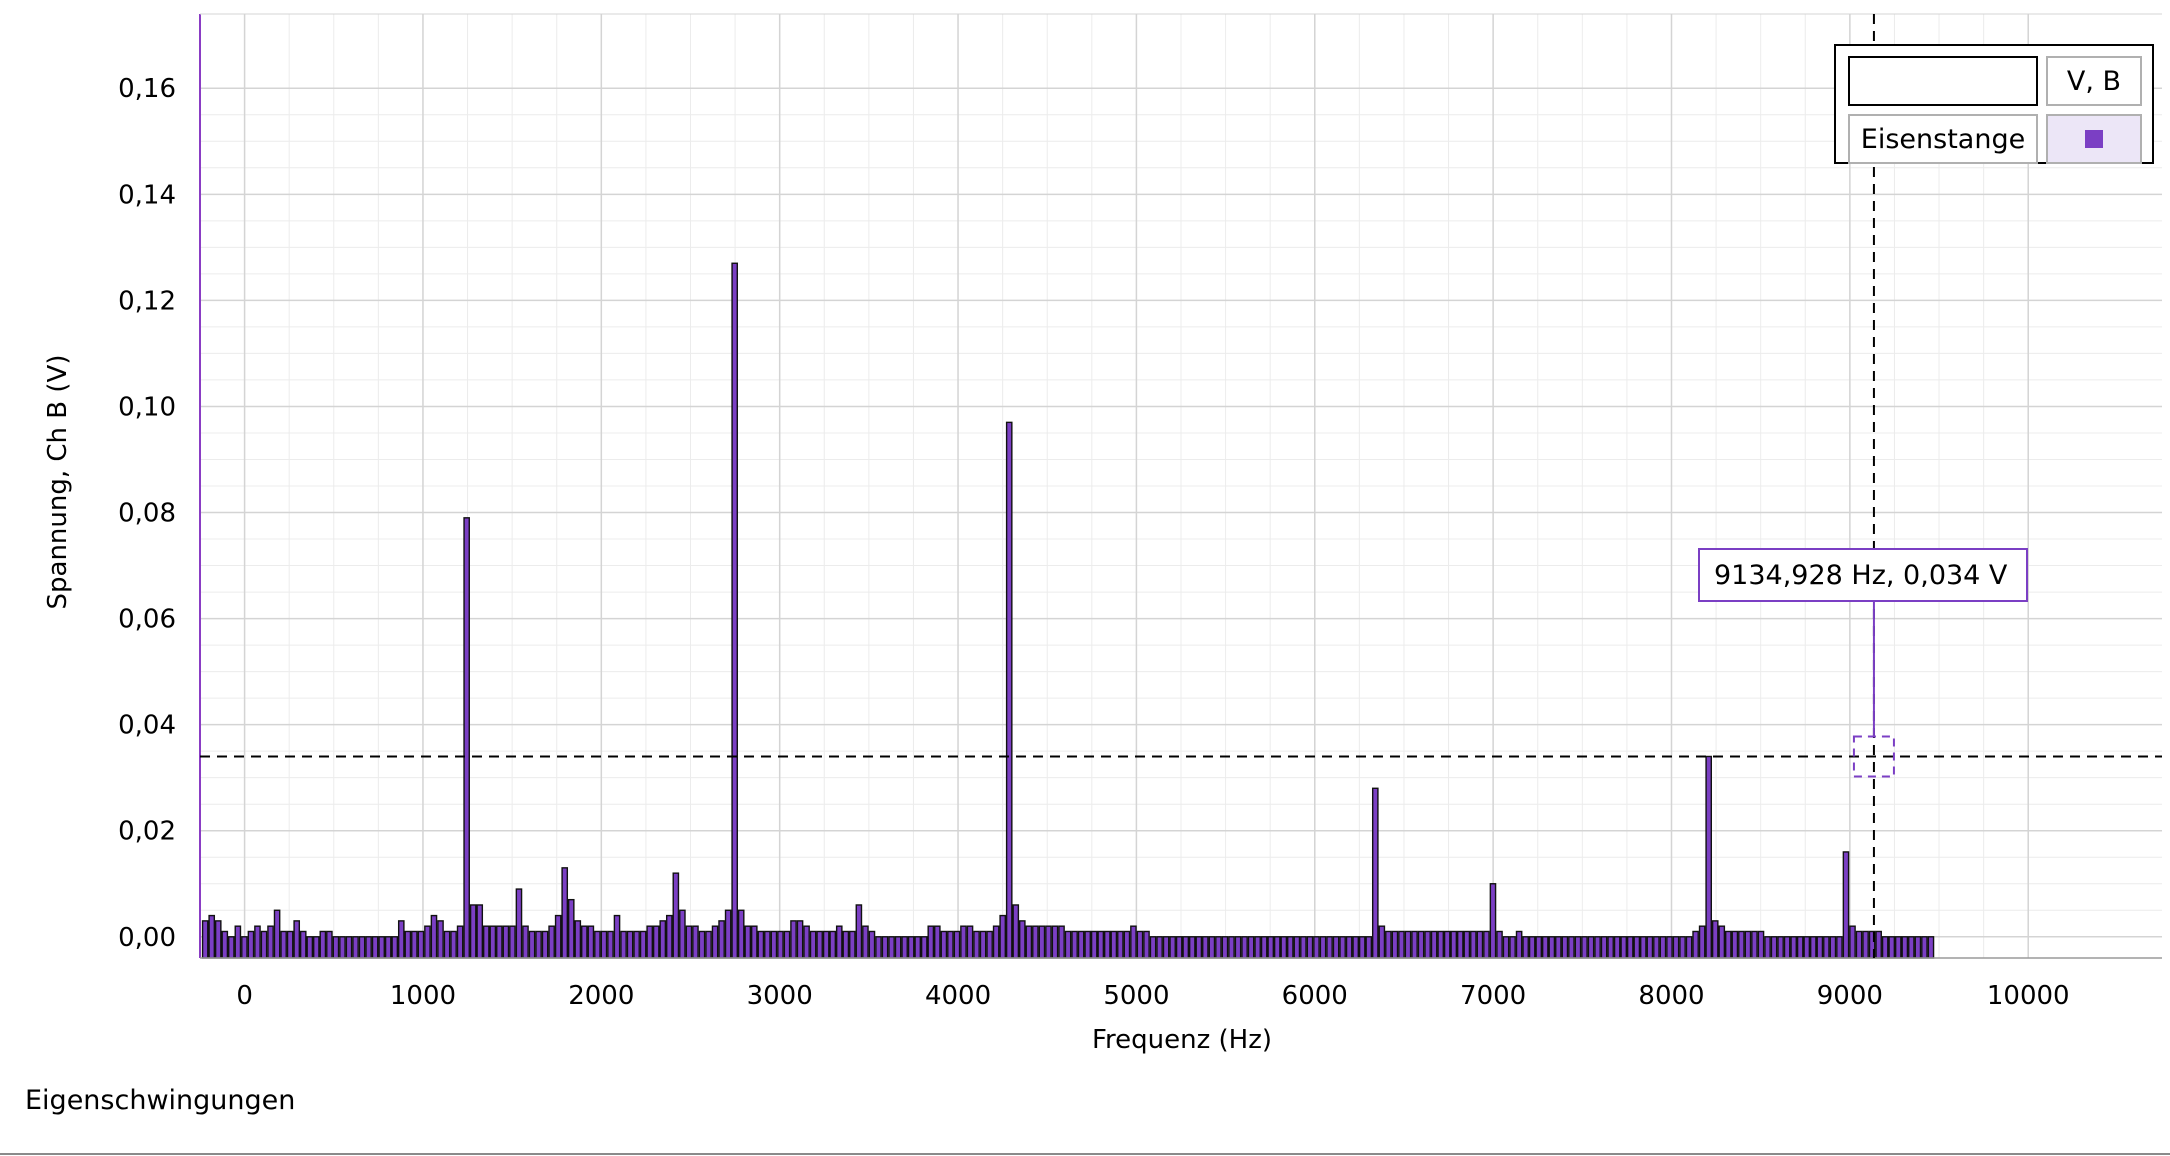 This screenshot has height=1156, width=2170. I want to click on y-tick-label: 0,10, so click(147, 407).